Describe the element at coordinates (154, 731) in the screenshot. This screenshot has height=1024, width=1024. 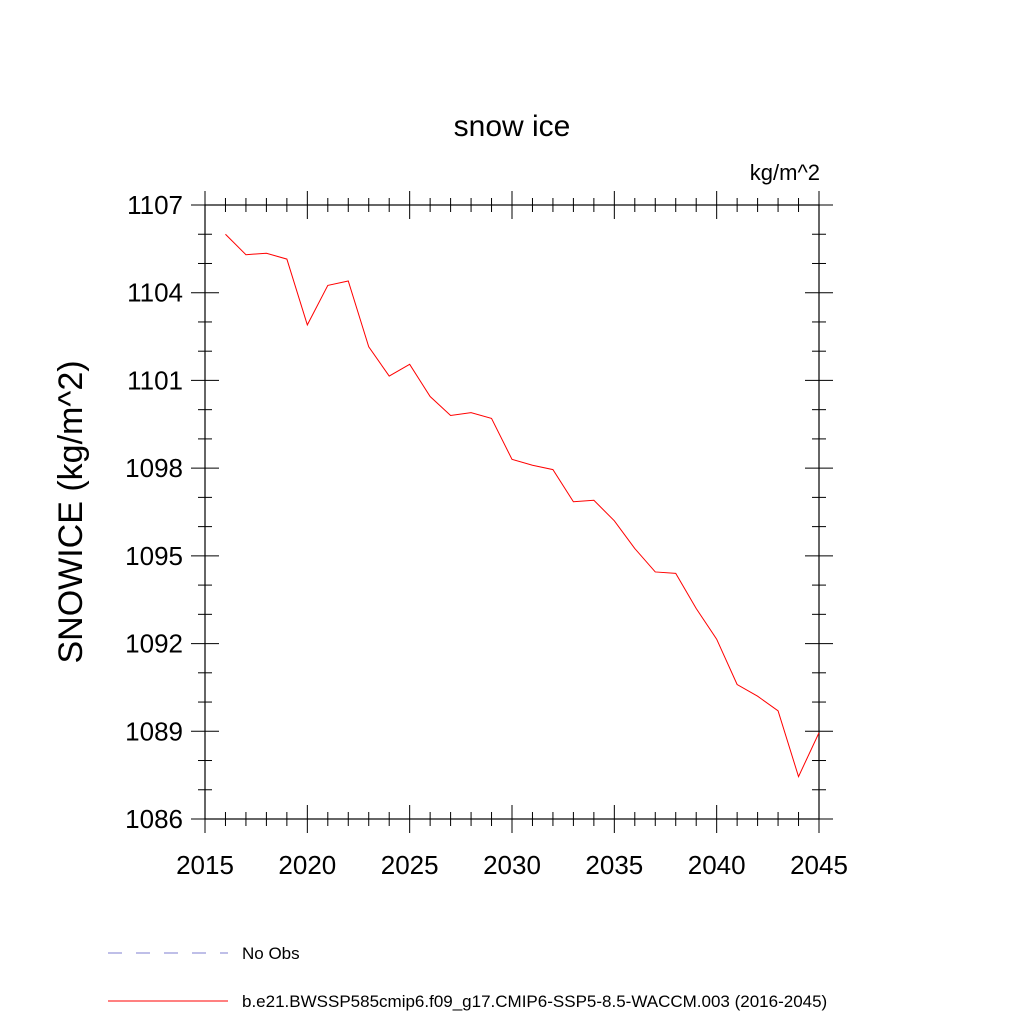
I see `y-tick-label: 1089` at that location.